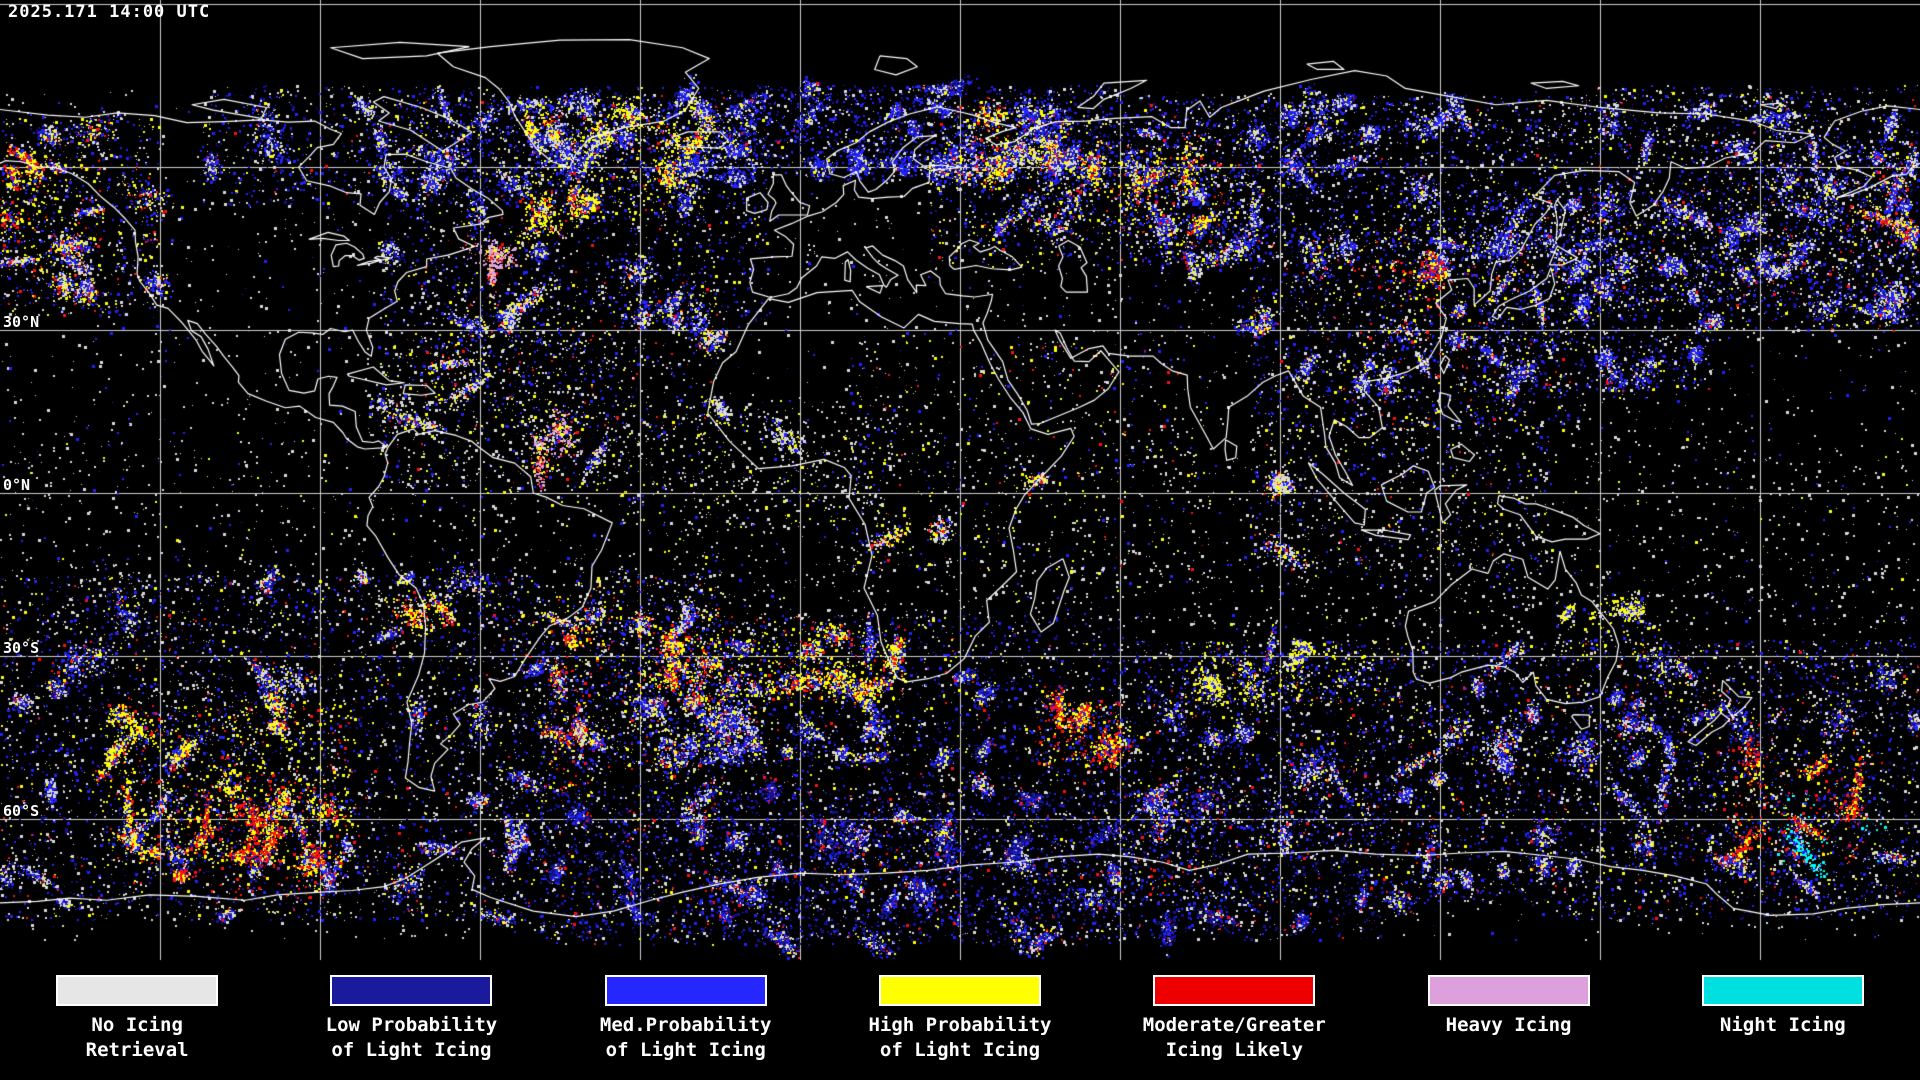 The image size is (1920, 1080). I want to click on legend-label-line2: Icing Likely, so click(1234, 1050).